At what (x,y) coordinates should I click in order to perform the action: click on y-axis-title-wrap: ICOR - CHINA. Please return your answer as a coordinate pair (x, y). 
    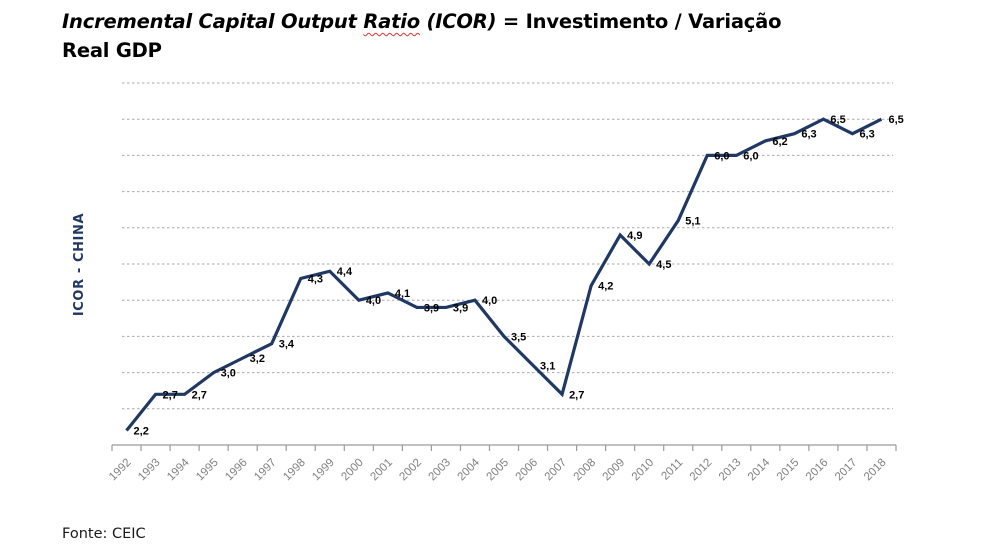
    Looking at the image, I should click on (80, 264).